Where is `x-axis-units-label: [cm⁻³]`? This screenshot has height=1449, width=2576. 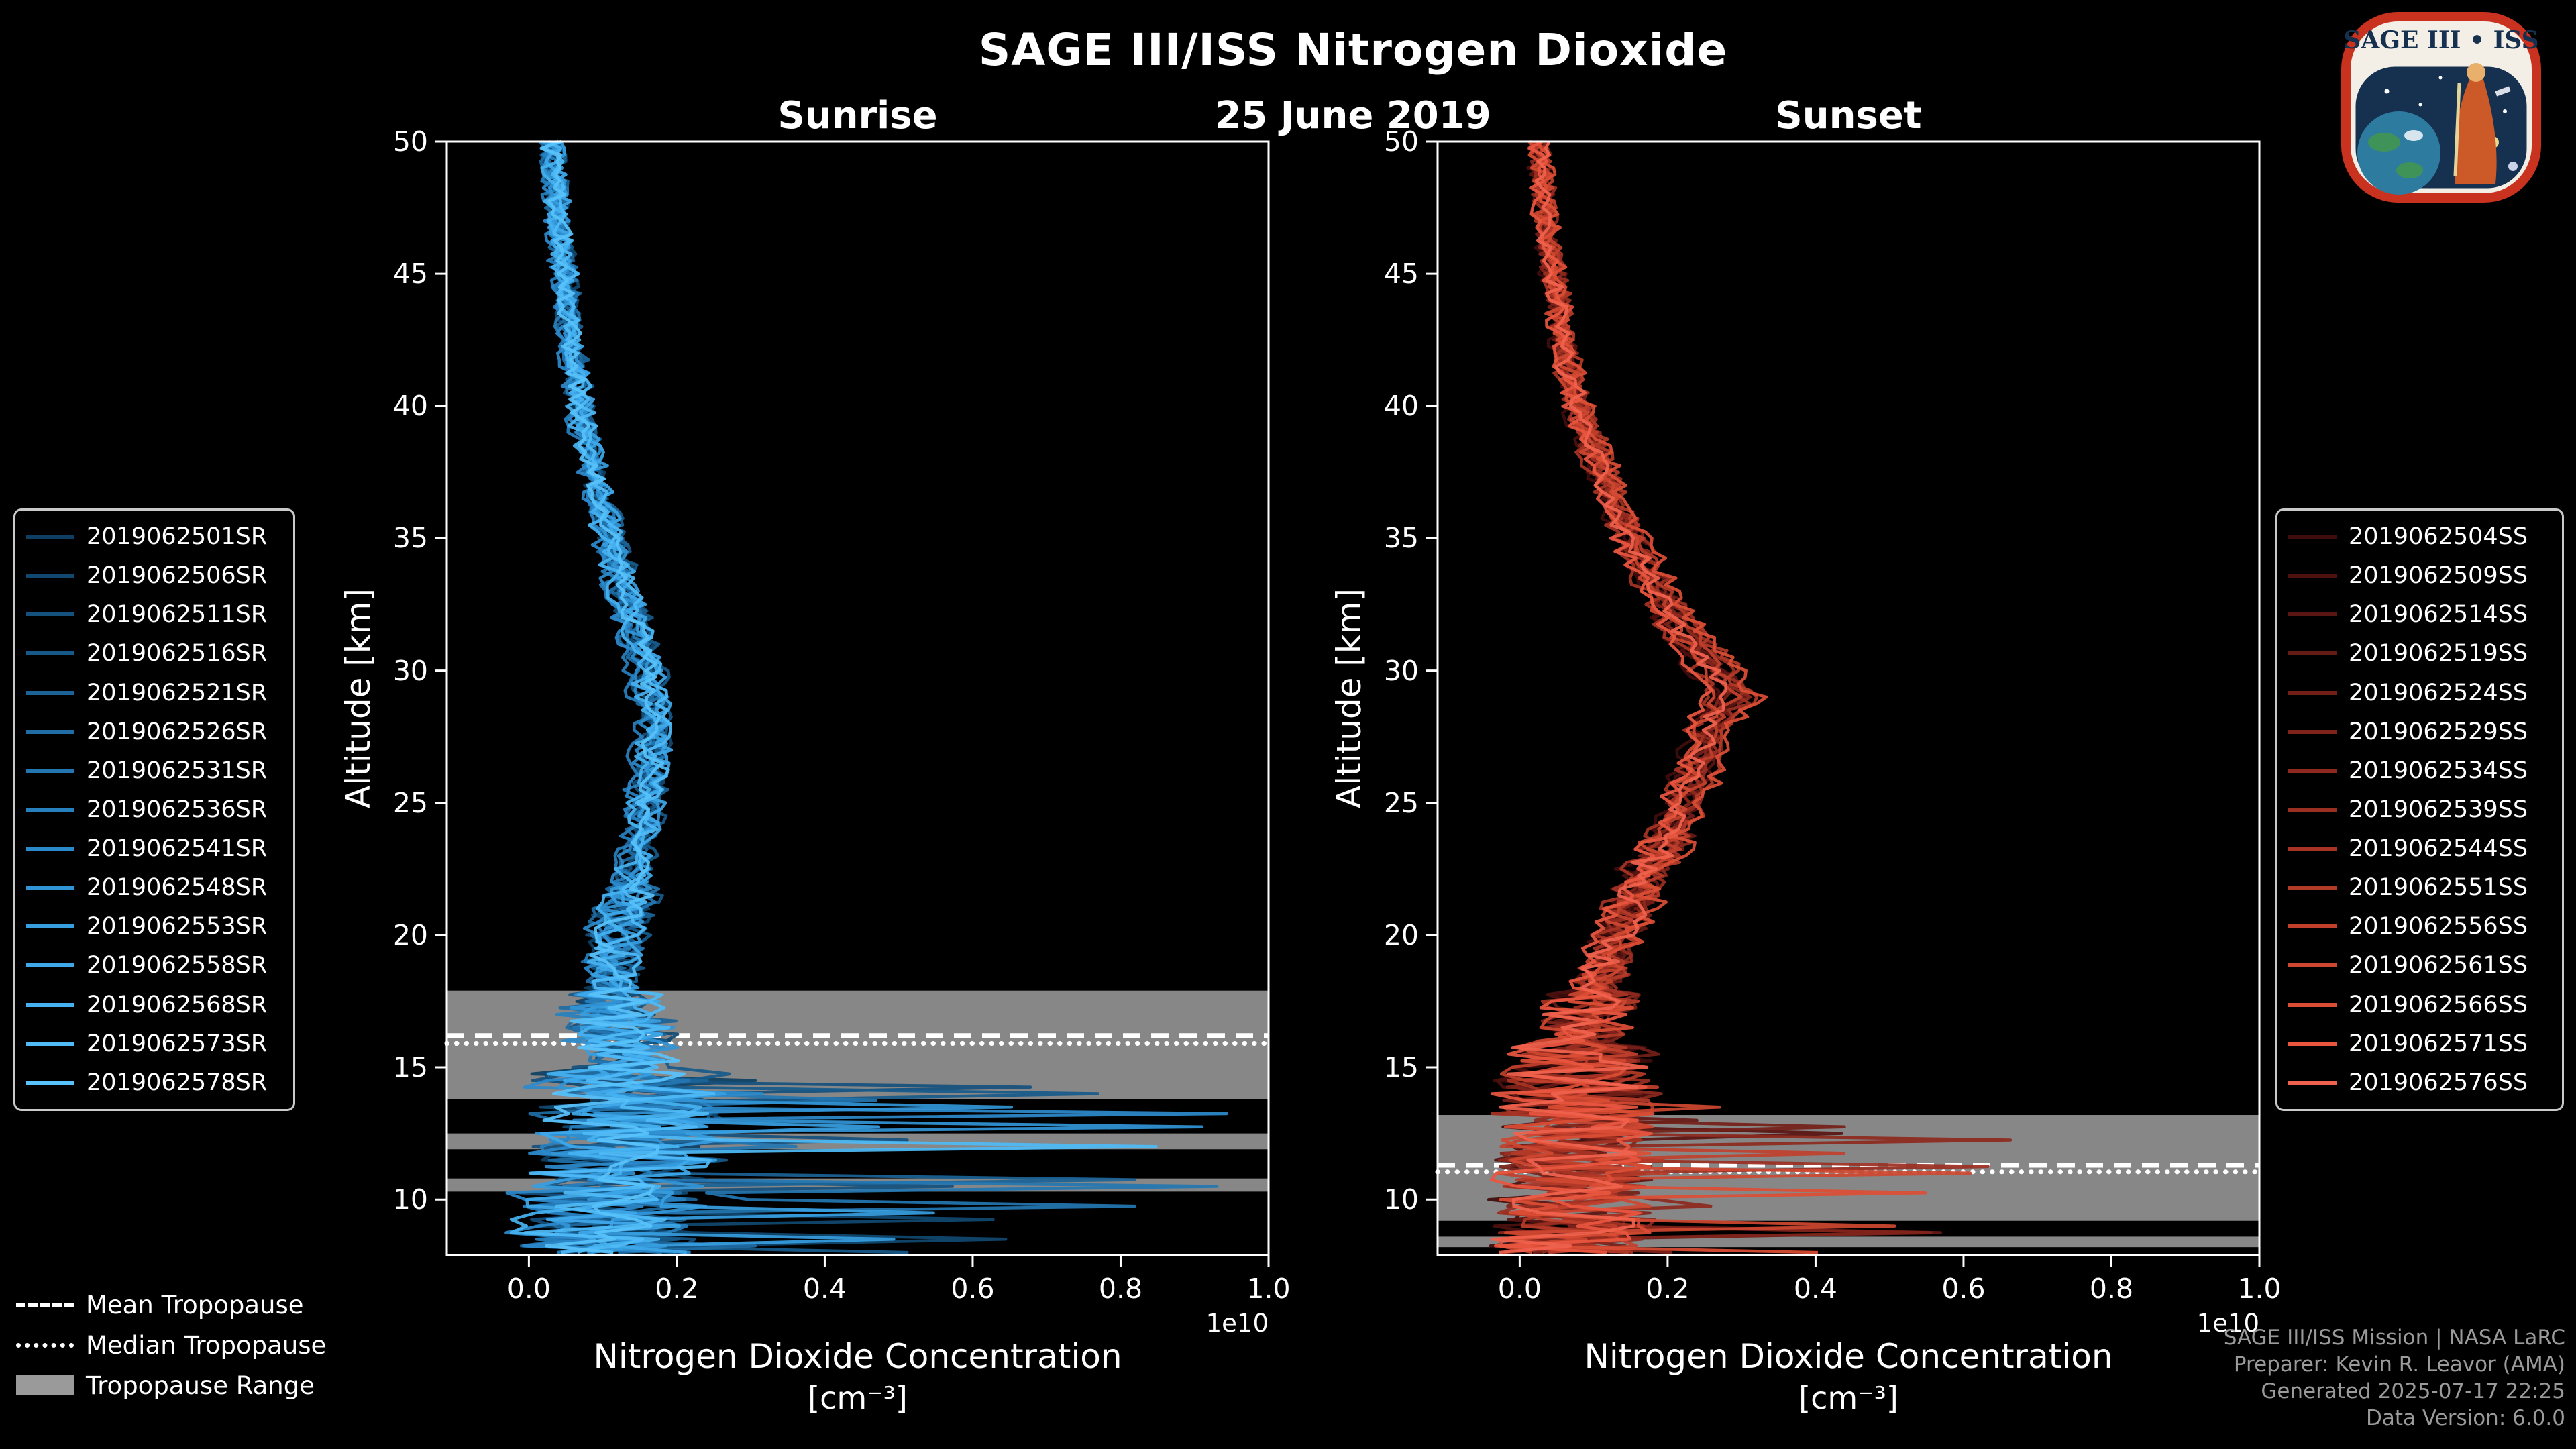
x-axis-units-label: [cm⁻³] is located at coordinates (1848, 1398).